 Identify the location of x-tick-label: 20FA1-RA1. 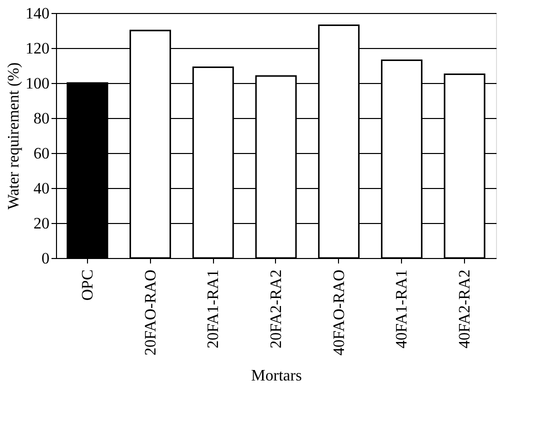
(213, 309).